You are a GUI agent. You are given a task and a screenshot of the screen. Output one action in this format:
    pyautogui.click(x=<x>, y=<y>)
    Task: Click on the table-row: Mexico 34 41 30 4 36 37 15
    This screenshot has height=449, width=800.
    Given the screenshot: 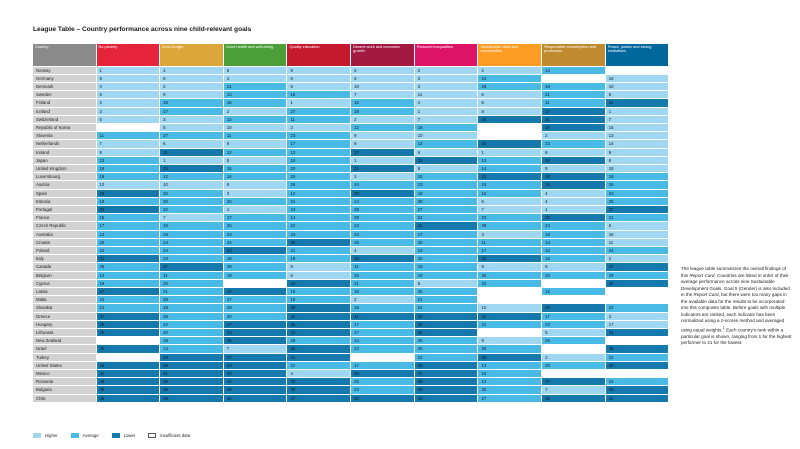 What is the action you would take?
    pyautogui.click(x=351, y=374)
    